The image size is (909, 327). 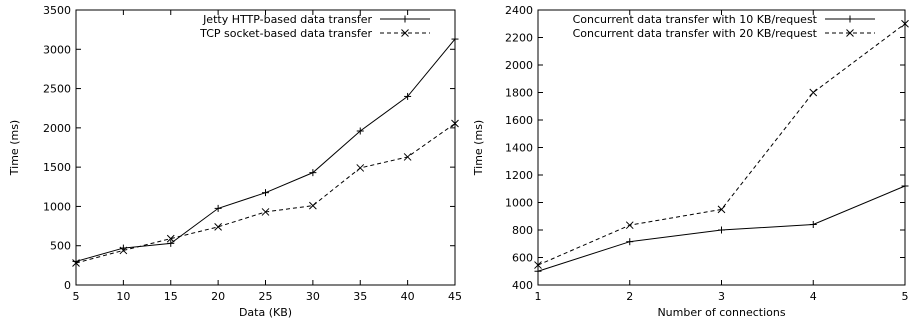 What do you see at coordinates (522, 258) in the screenshot?
I see `y-tick-label: 600` at bounding box center [522, 258].